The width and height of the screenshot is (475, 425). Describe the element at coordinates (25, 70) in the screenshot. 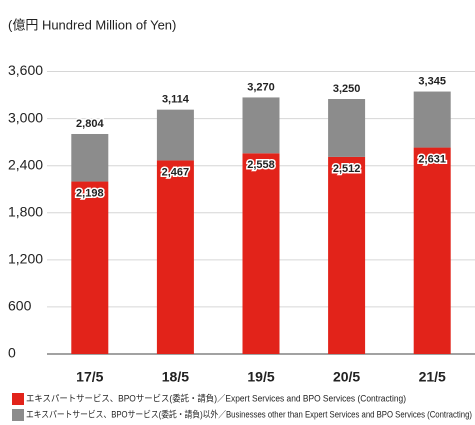

I see `y-tick-label: 3,600` at that location.